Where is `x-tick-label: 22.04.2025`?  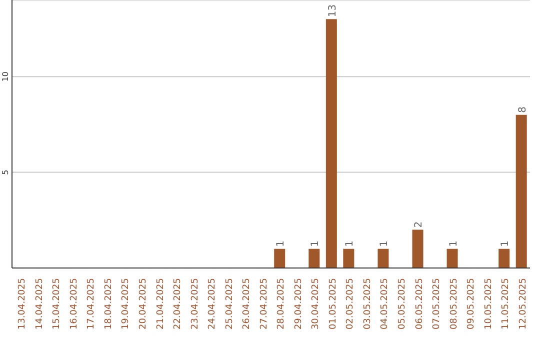 x-tick-label: 22.04.2025 is located at coordinates (178, 304).